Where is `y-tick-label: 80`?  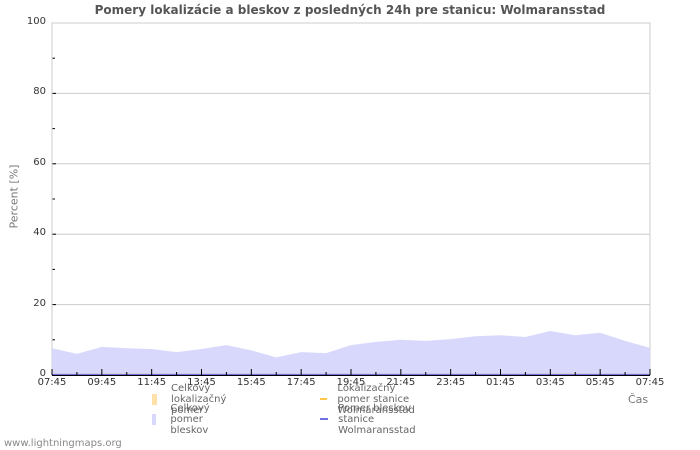 y-tick-label: 80 is located at coordinates (39, 92).